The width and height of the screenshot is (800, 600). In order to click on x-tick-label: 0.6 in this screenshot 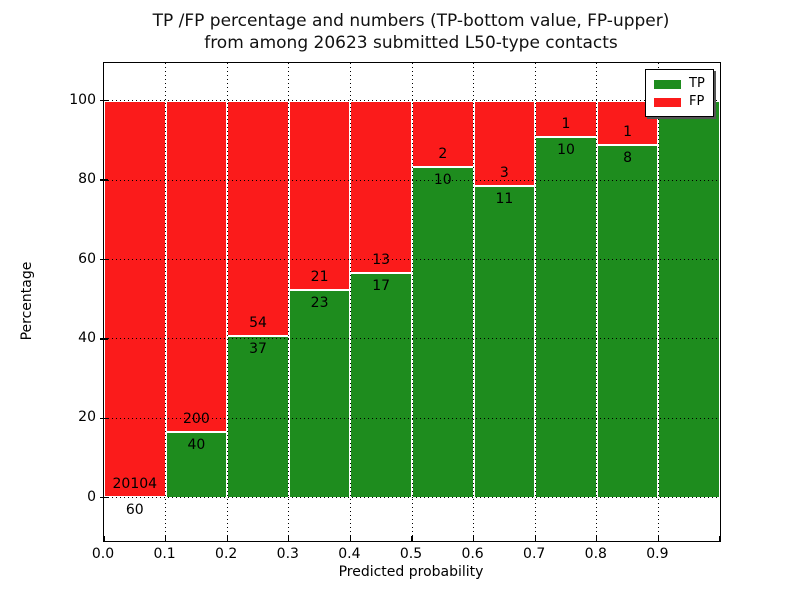, I will do `click(472, 554)`.